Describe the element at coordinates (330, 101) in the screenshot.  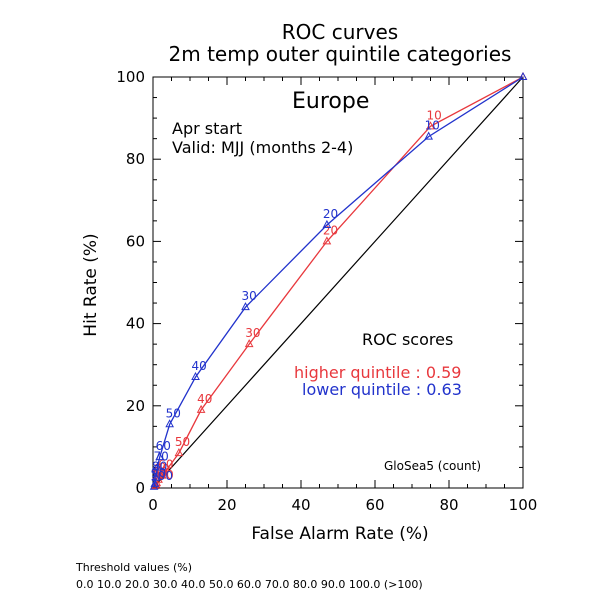
I see `region-label: Europe` at that location.